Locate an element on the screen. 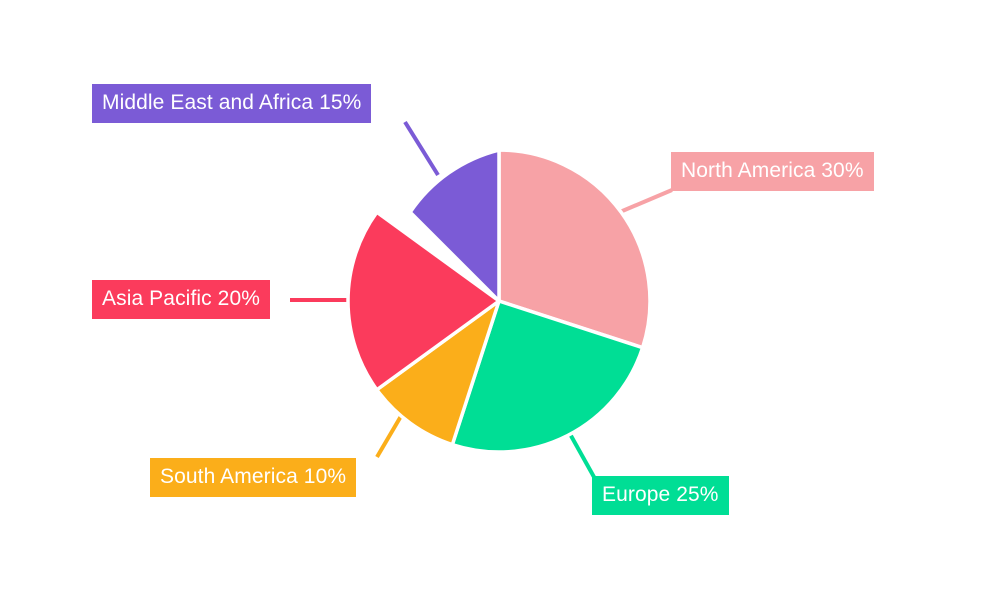  slice-label-north-america: North America 30% is located at coordinates (772, 171).